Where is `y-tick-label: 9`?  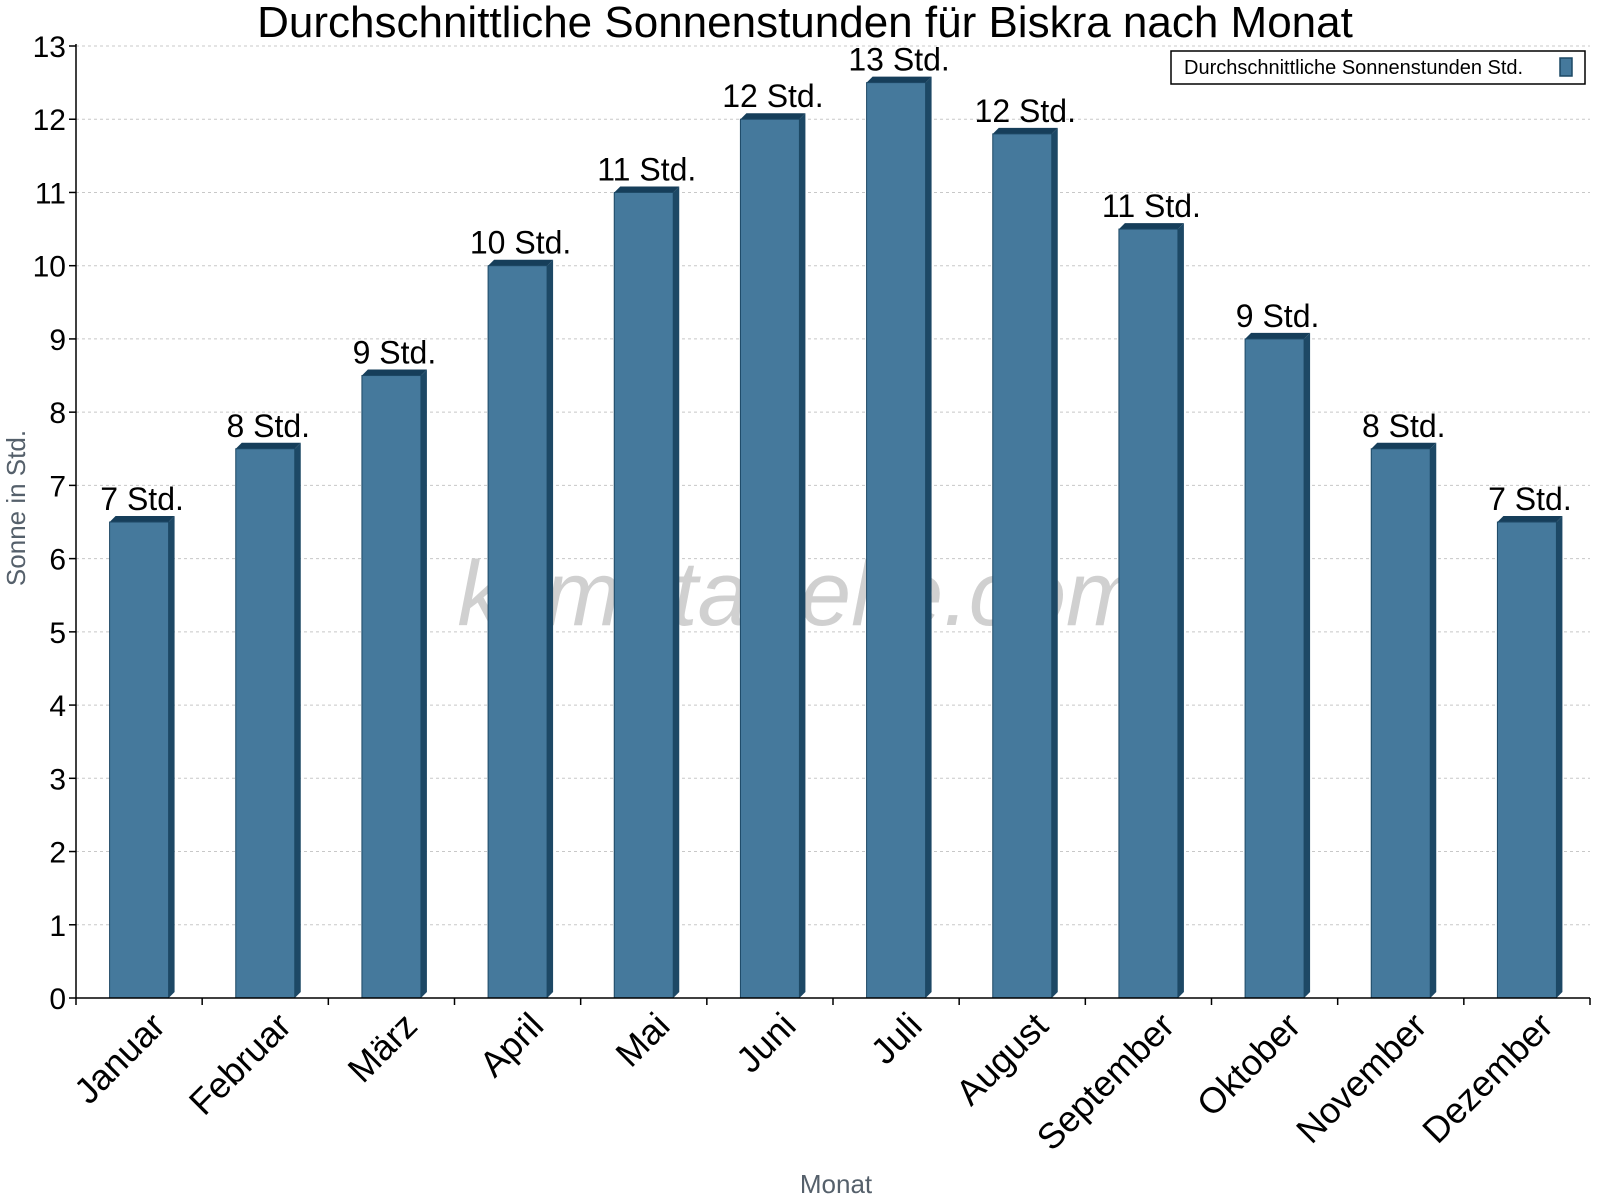 y-tick-label: 9 is located at coordinates (57, 340).